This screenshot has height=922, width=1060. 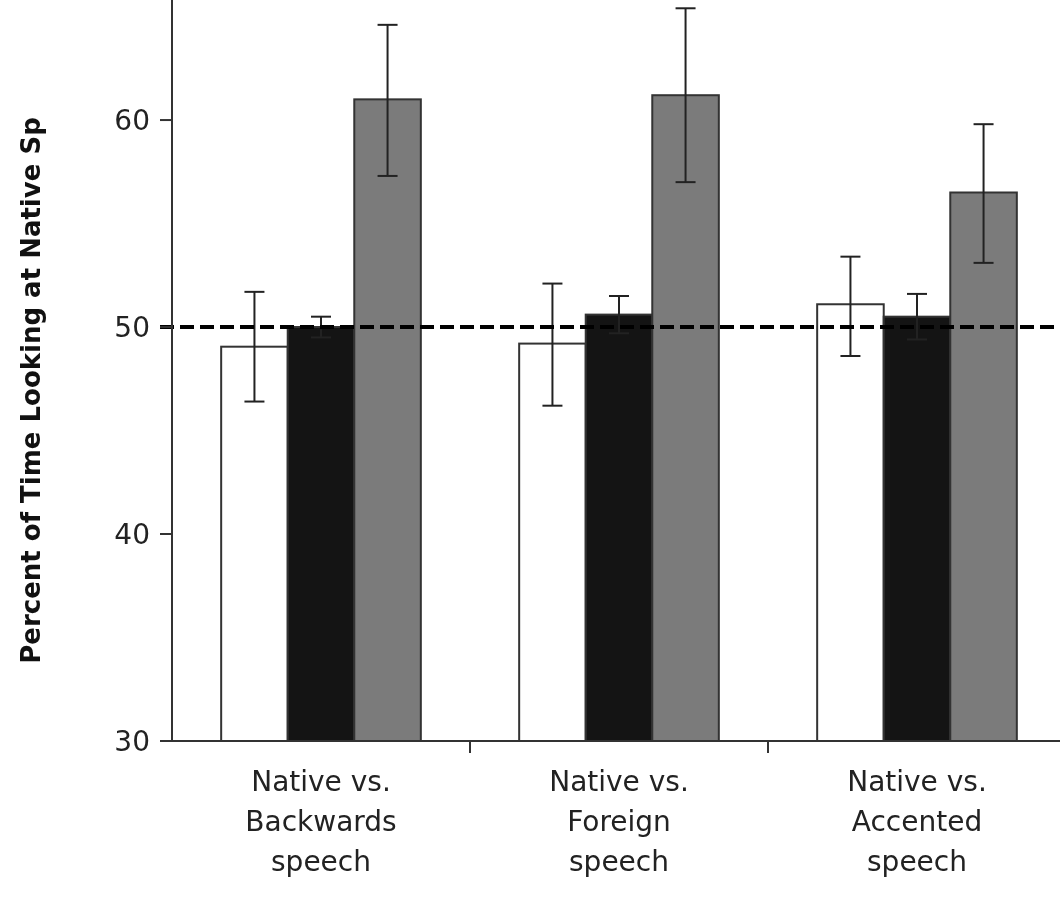 What do you see at coordinates (132, 120) in the screenshot?
I see `y-tick-label: 60` at bounding box center [132, 120].